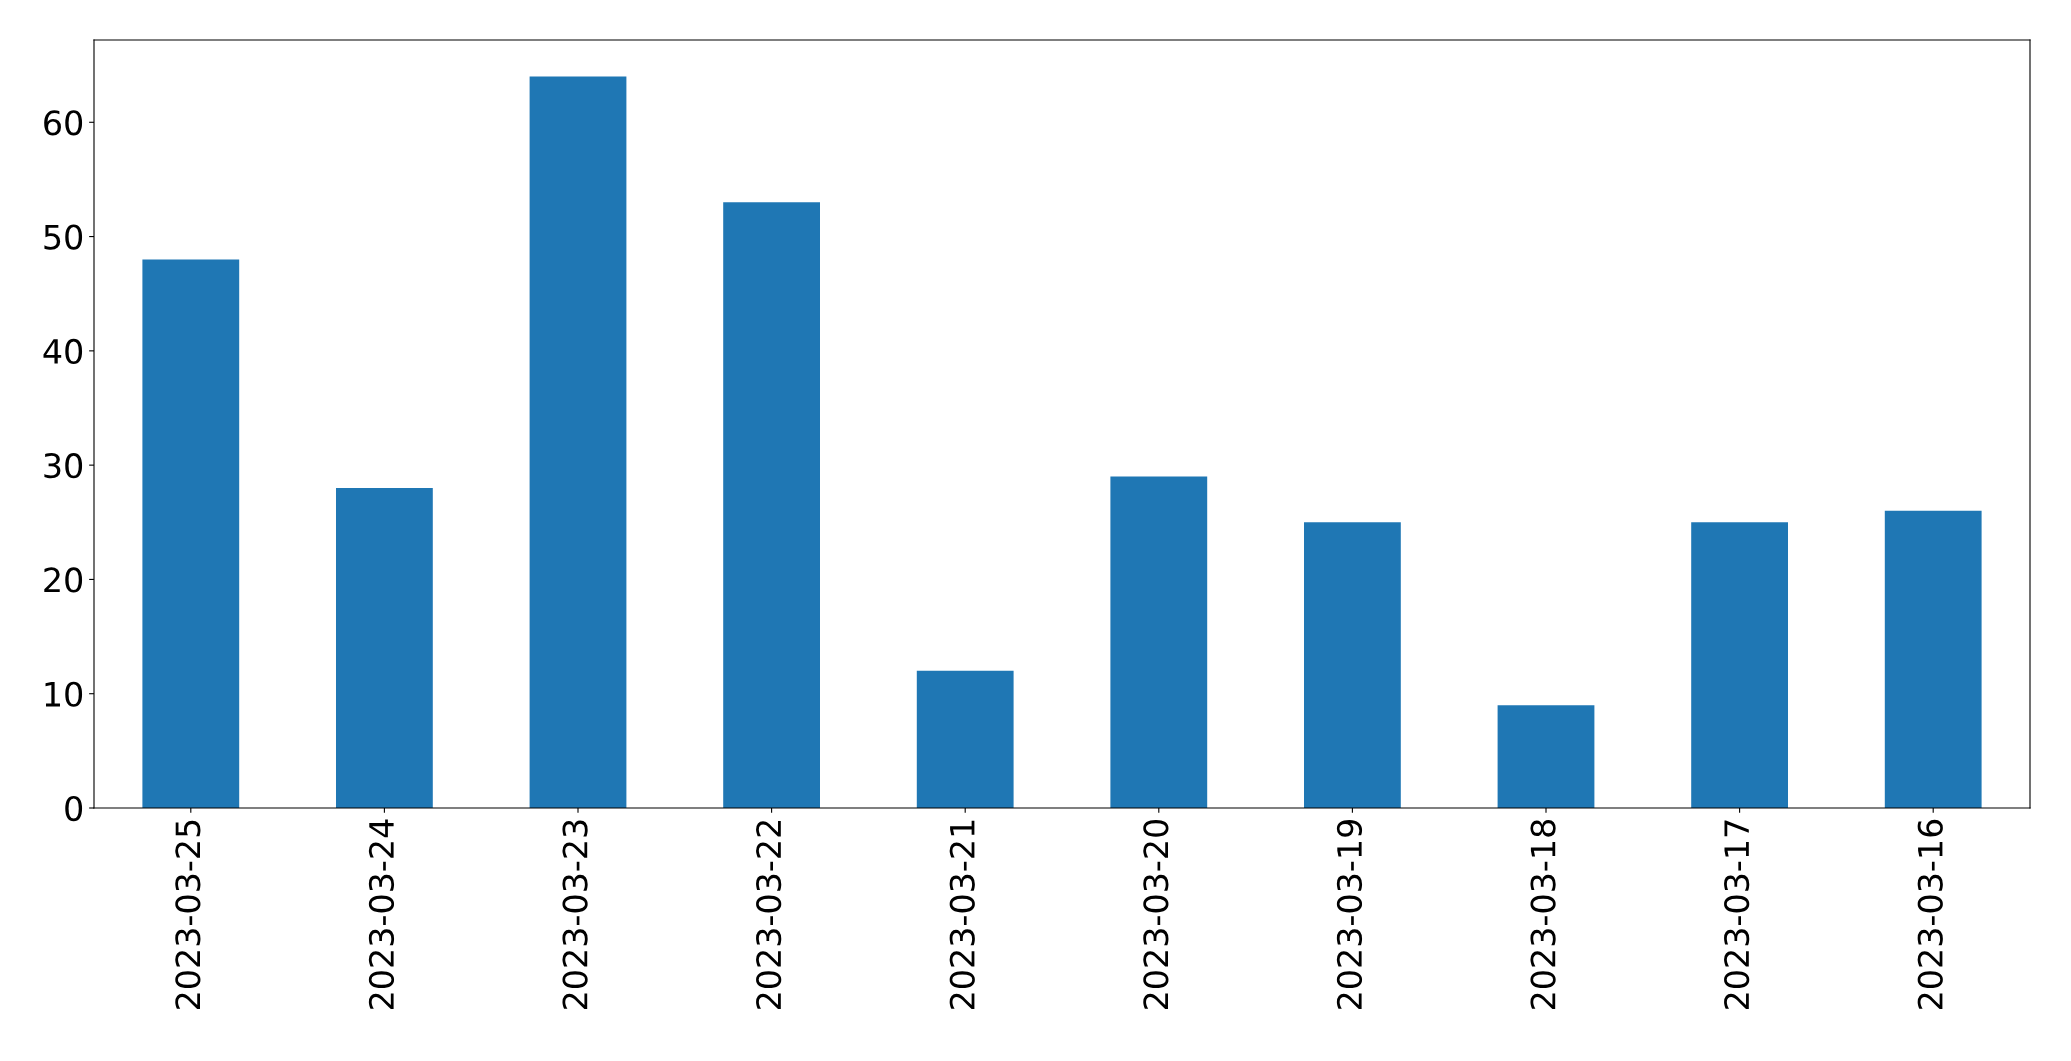 The height and width of the screenshot is (1061, 2071). I want to click on y-tick-label: 10, so click(64, 694).